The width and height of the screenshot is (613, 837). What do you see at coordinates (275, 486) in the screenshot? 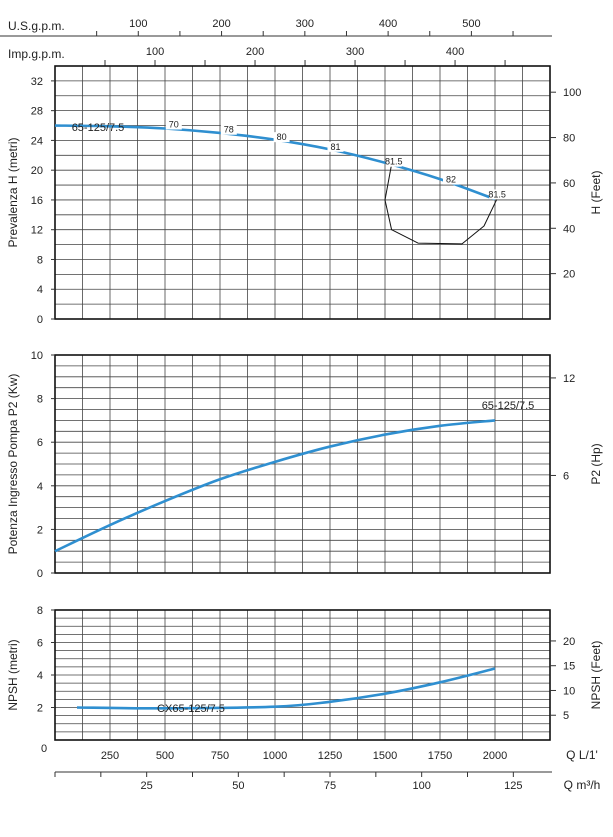
I see `series-line-power` at bounding box center [275, 486].